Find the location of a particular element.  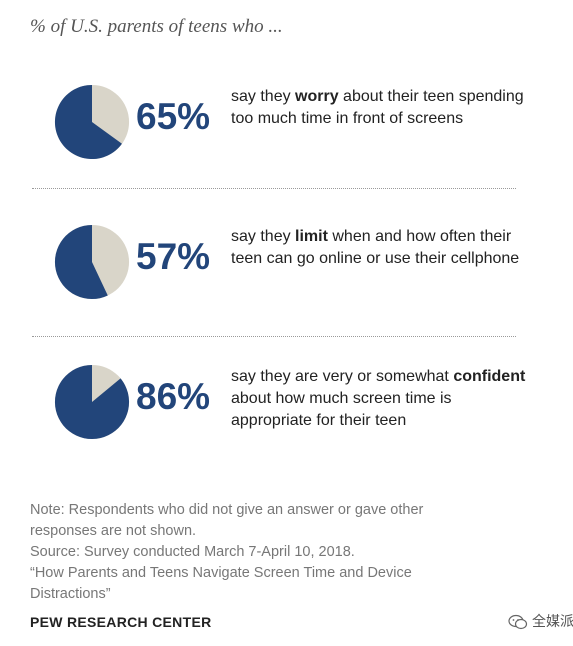

desc-key: confident is located at coordinates (489, 376).